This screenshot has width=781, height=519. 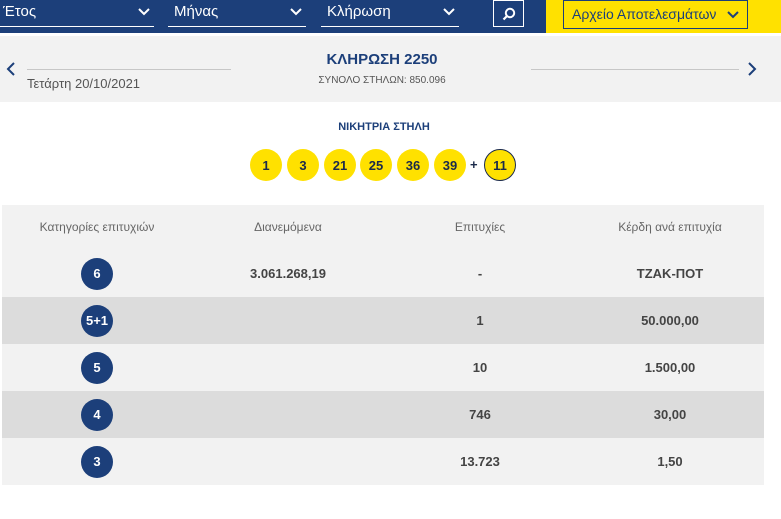 I want to click on table-row: 5+1 1 50.000,00, so click(x=383, y=320).